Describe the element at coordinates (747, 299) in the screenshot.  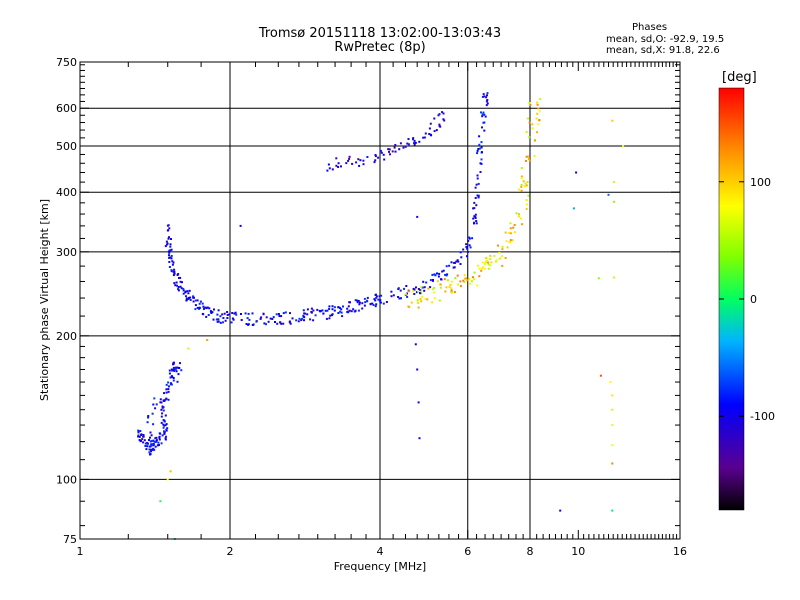
I see `colorbar-ticks: 100 0 -100` at that location.